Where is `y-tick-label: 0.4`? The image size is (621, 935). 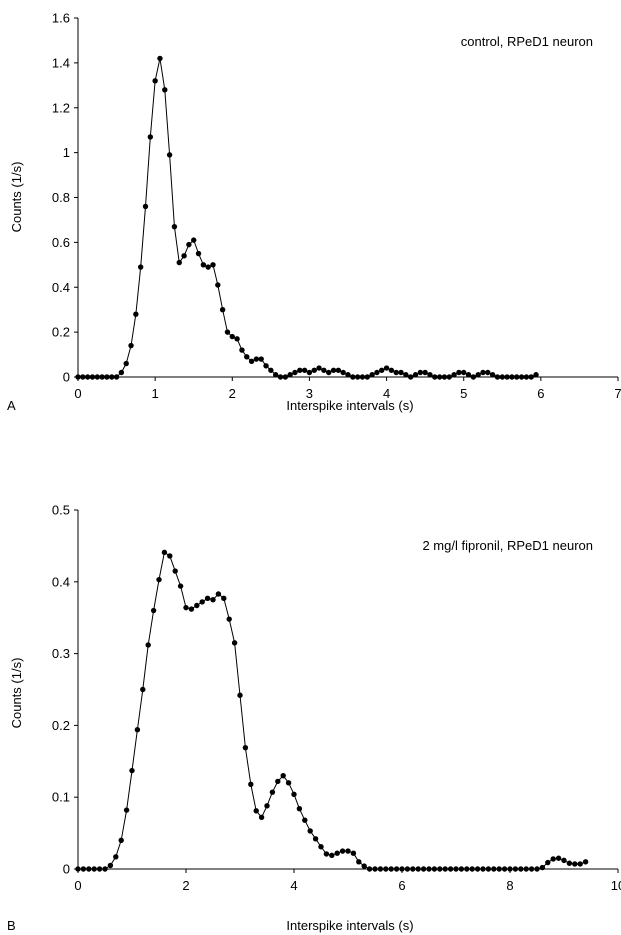
y-tick-label: 0.4 is located at coordinates (61, 581).